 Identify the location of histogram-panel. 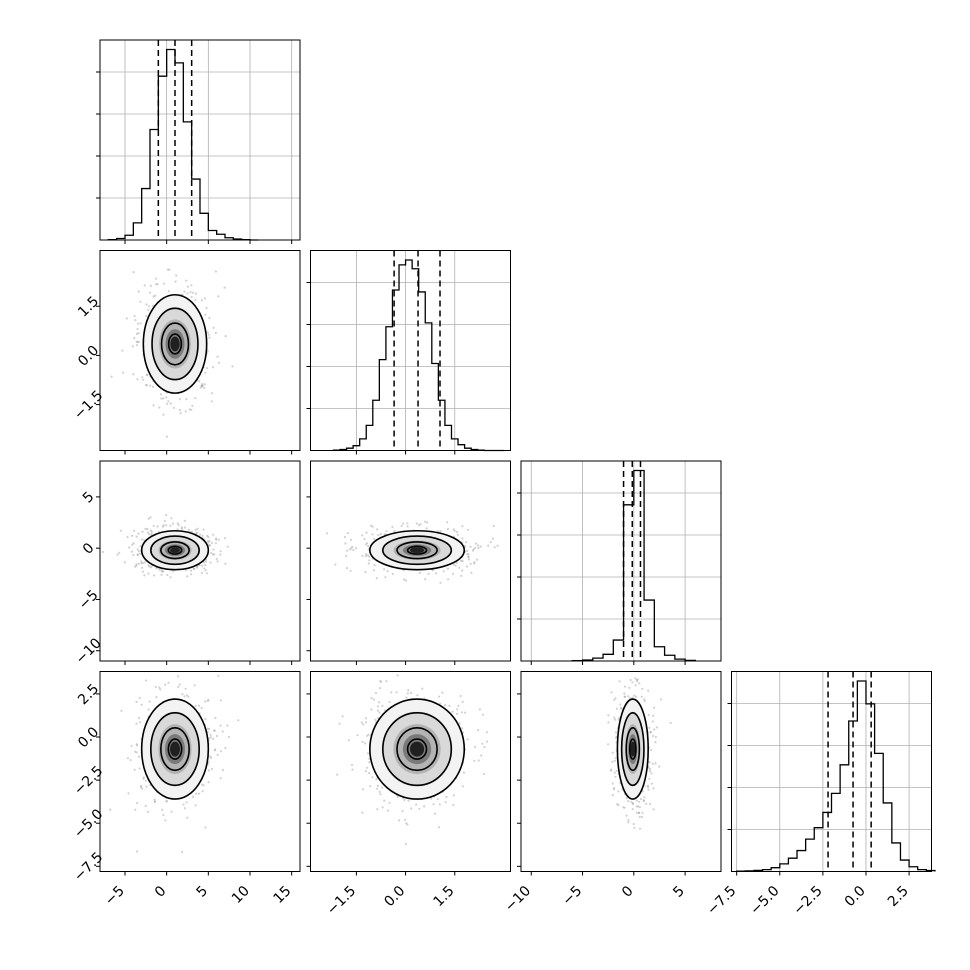
(619, 561).